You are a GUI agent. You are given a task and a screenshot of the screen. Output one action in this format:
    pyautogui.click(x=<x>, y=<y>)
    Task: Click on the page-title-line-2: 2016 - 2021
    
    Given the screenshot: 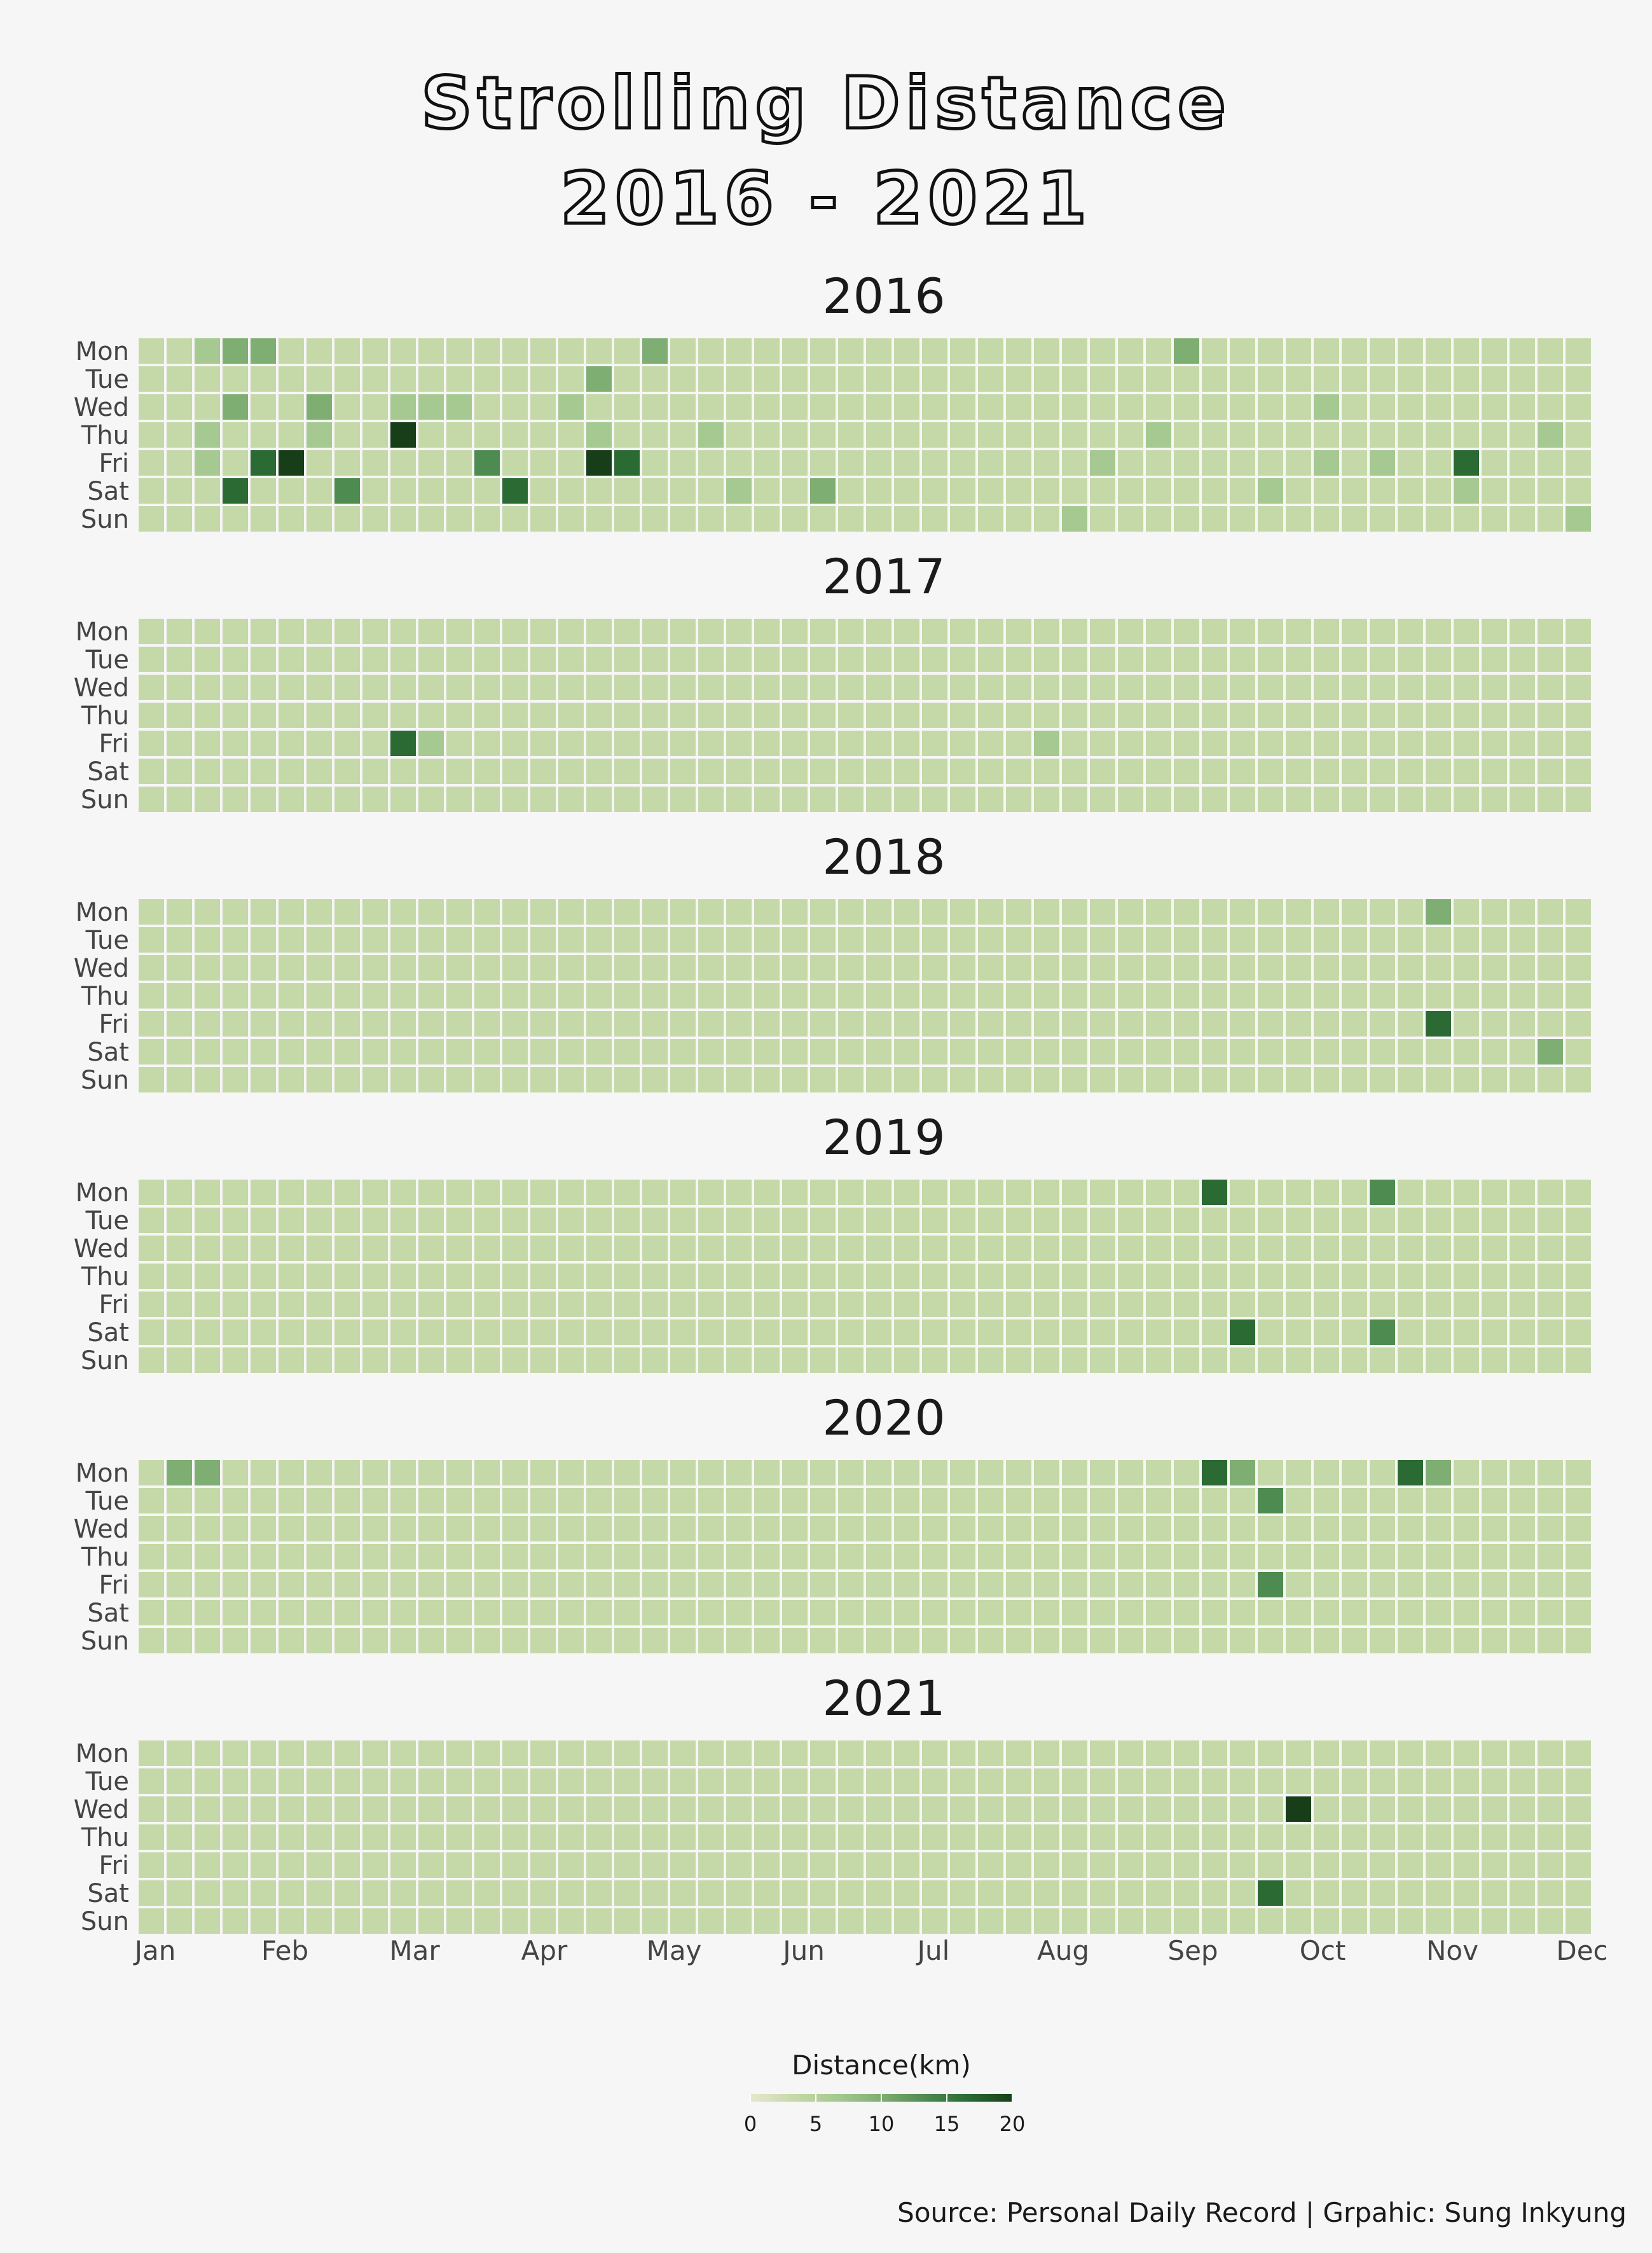 What is the action you would take?
    pyautogui.click(x=826, y=199)
    